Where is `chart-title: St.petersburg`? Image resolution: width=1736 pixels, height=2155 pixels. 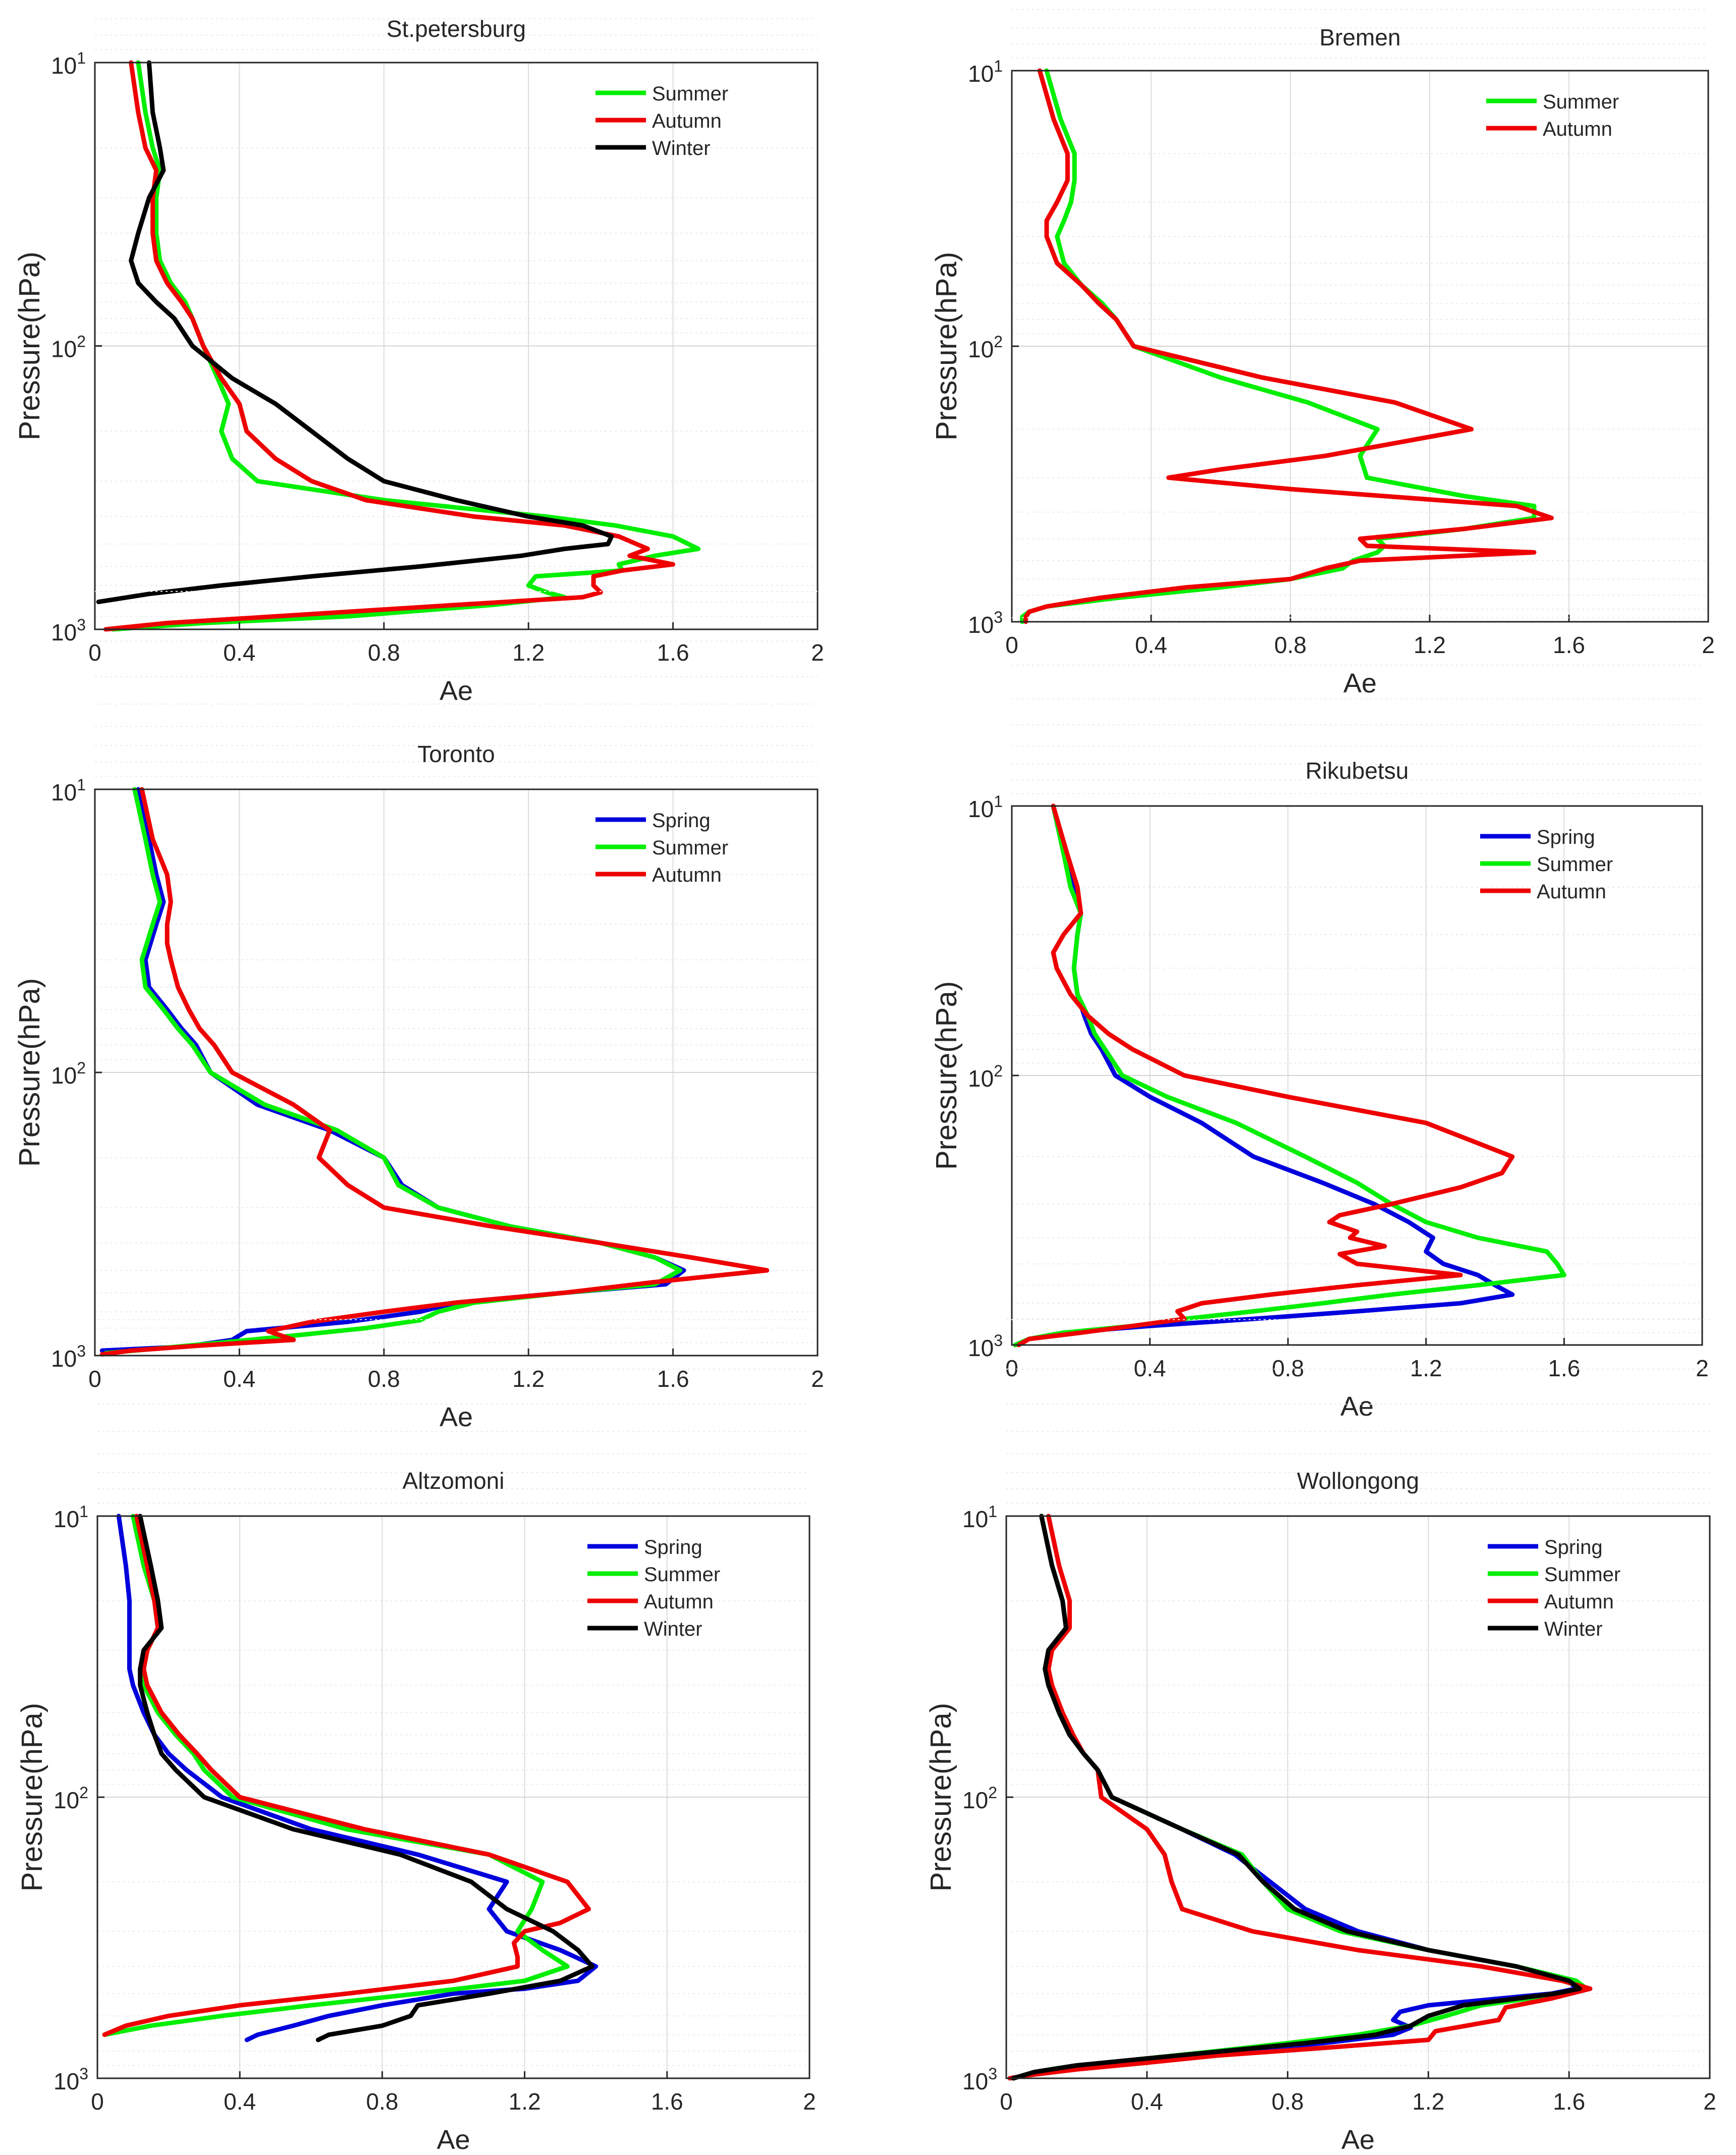
chart-title: St.petersburg is located at coordinates (456, 29).